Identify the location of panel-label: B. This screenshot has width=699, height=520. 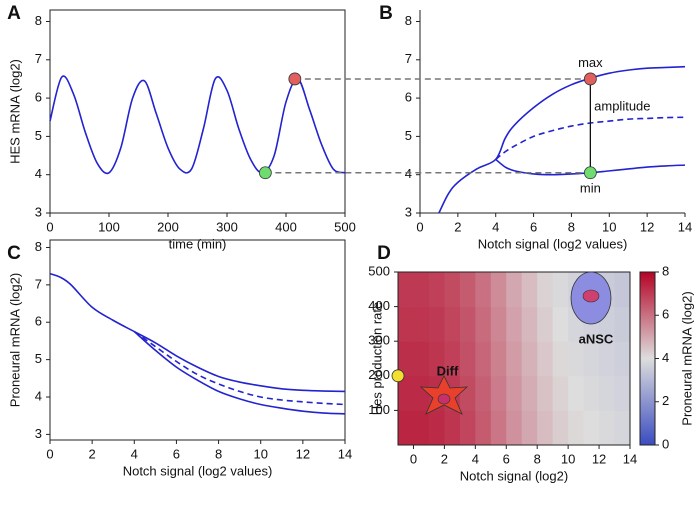
(386, 13).